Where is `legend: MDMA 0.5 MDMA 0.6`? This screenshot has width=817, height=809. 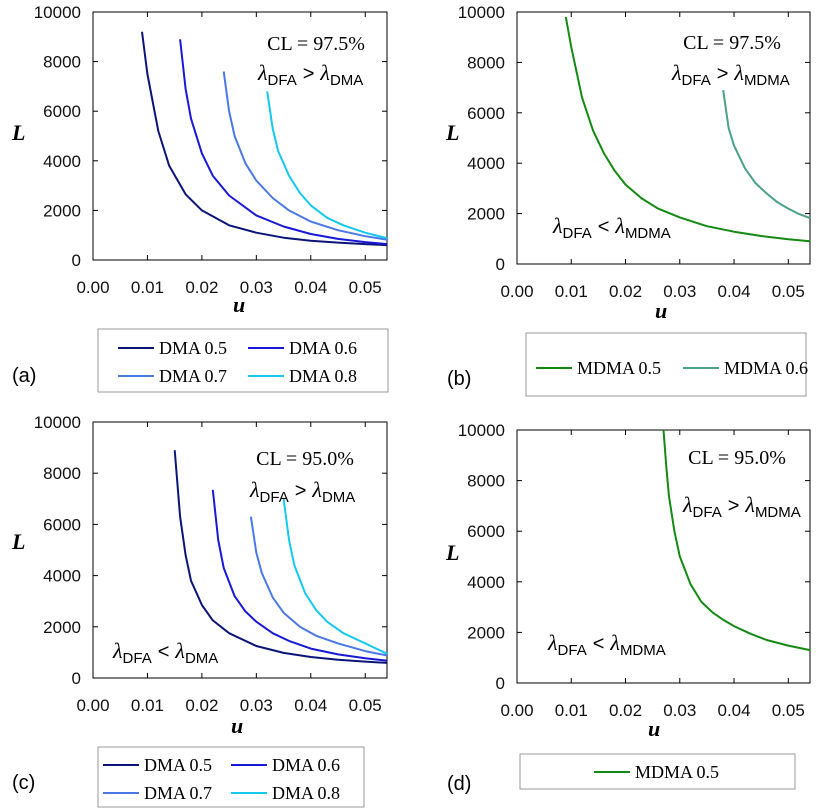 legend: MDMA 0.5 MDMA 0.6 is located at coordinates (666, 364).